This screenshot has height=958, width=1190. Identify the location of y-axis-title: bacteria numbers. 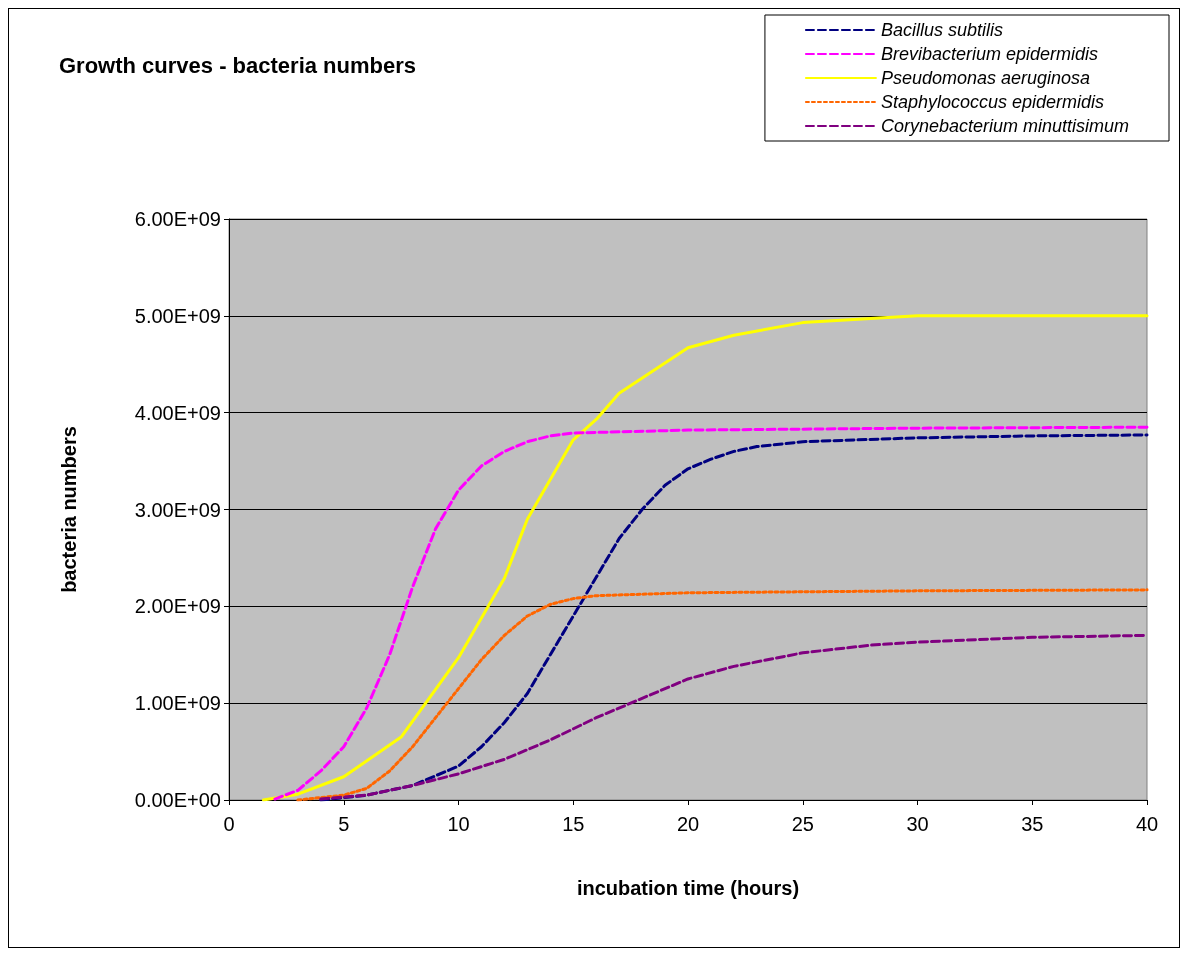
(69, 509).